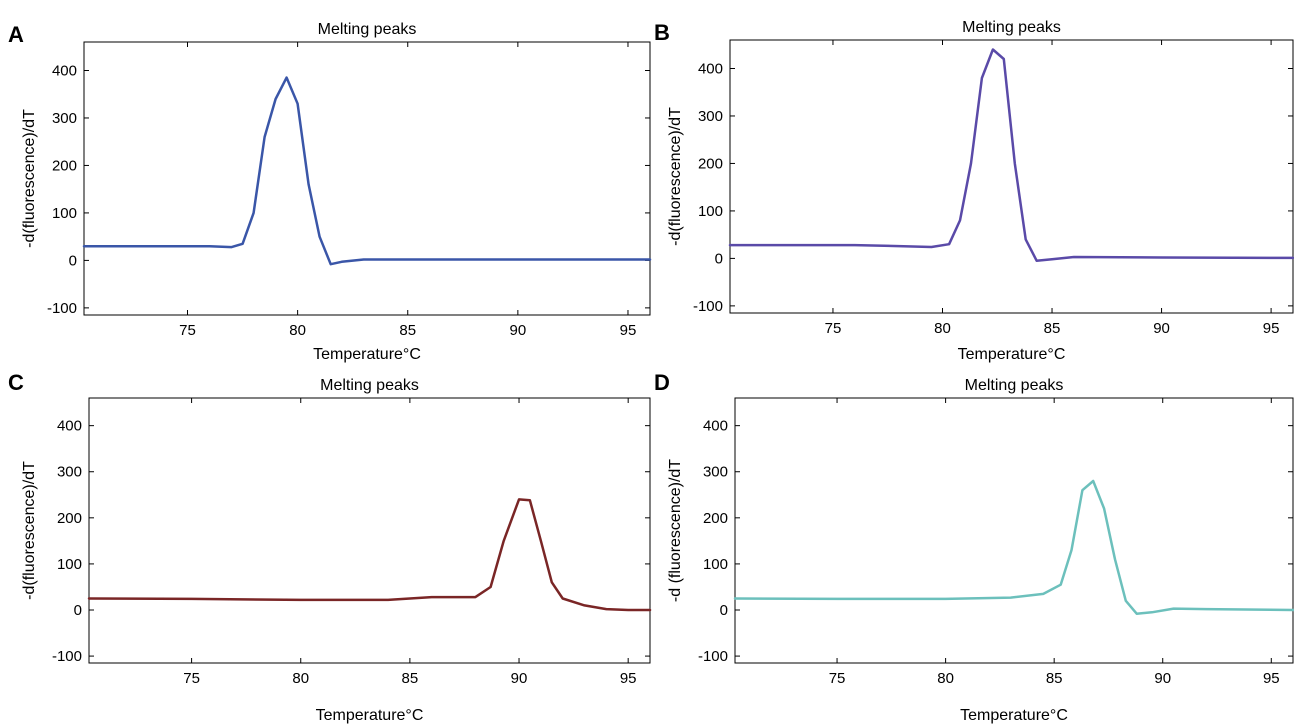 The image size is (1294, 725). I want to click on panel-letter: A, so click(16, 34).